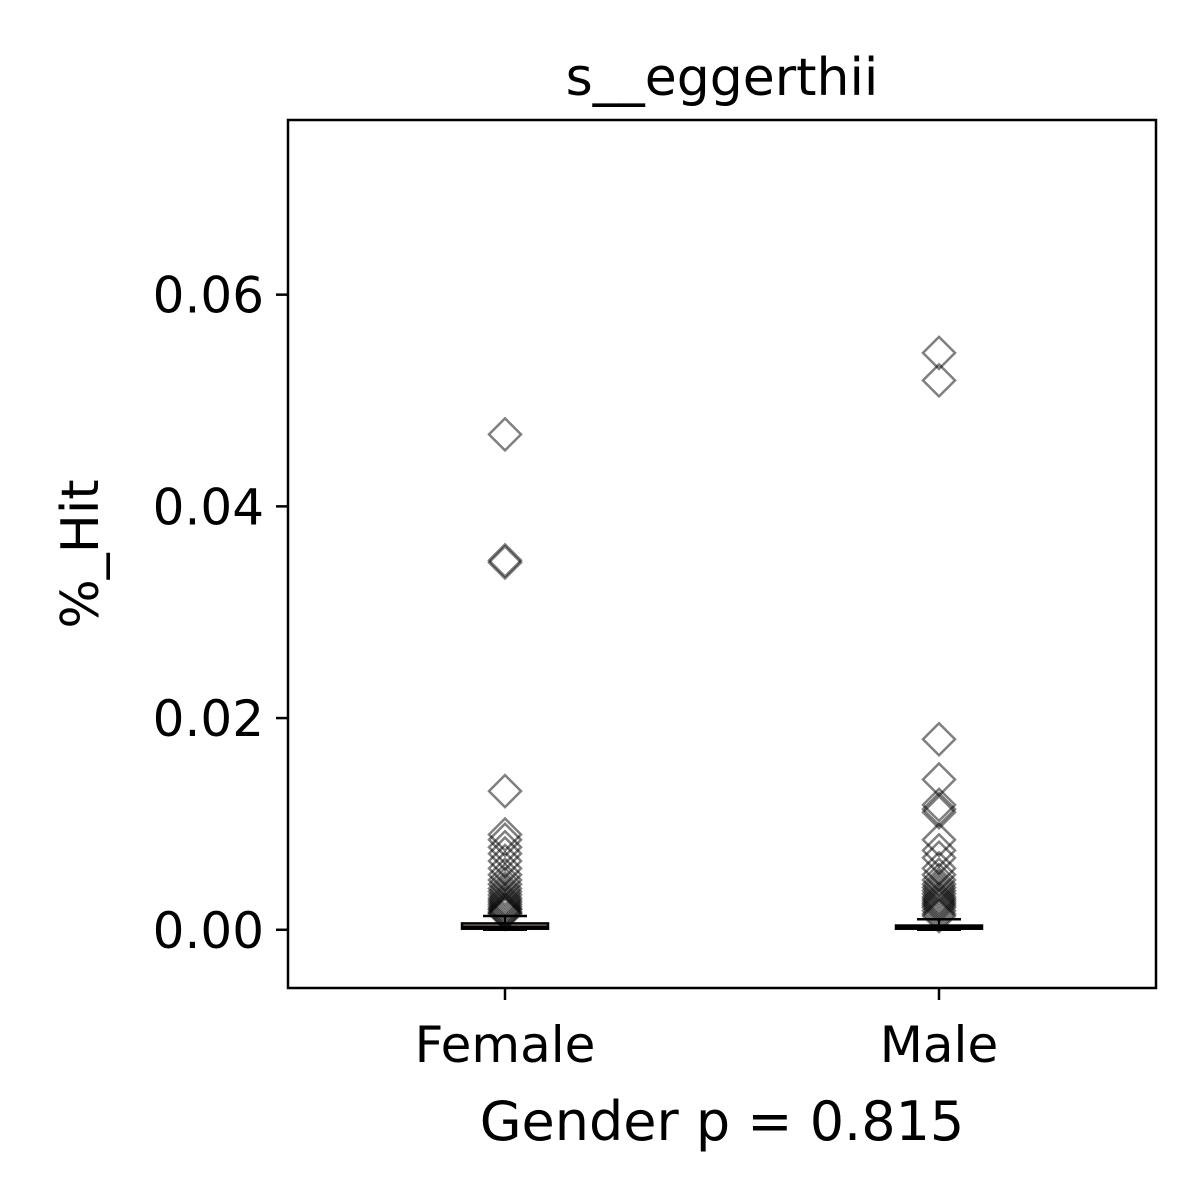 Image resolution: width=1200 pixels, height=1200 pixels. What do you see at coordinates (208, 507) in the screenshot?
I see `y-tick-label: 0.04` at bounding box center [208, 507].